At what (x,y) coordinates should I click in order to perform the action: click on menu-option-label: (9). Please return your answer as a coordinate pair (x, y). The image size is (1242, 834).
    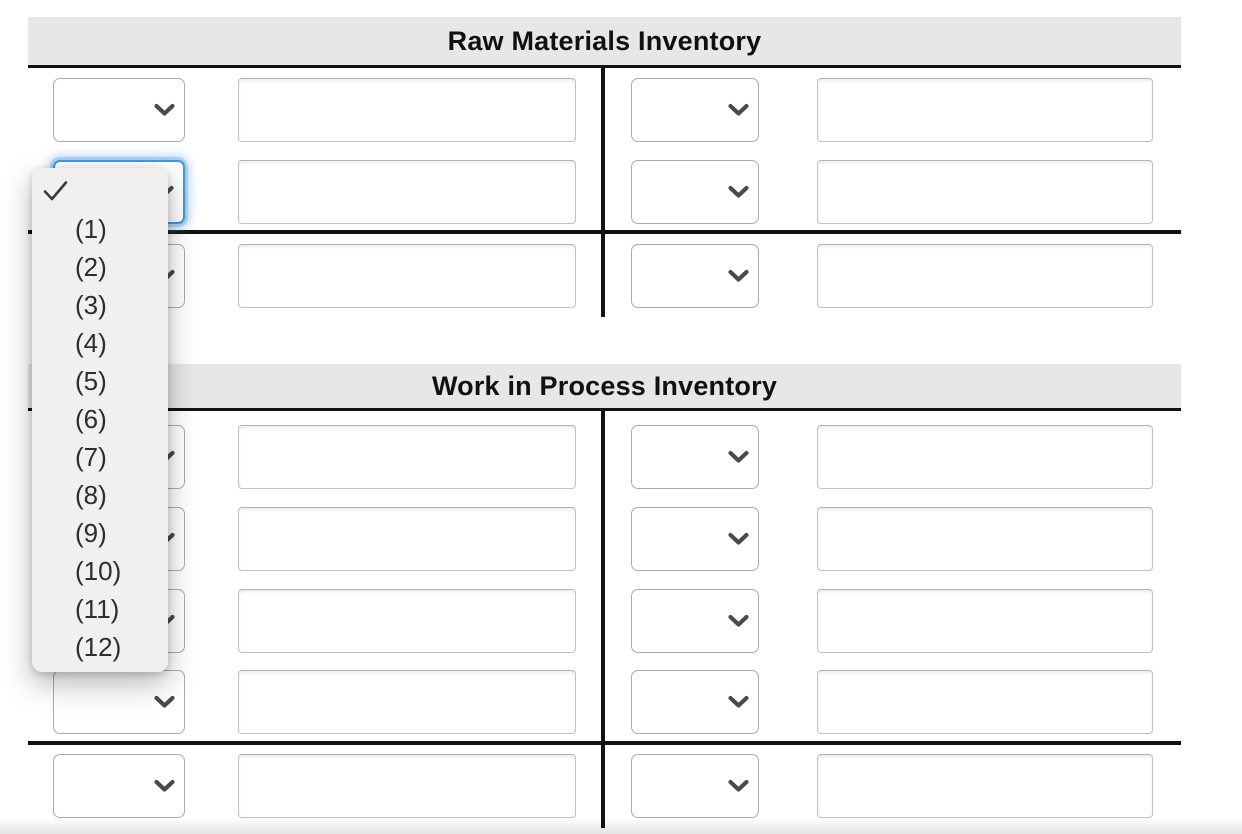
    Looking at the image, I should click on (91, 532).